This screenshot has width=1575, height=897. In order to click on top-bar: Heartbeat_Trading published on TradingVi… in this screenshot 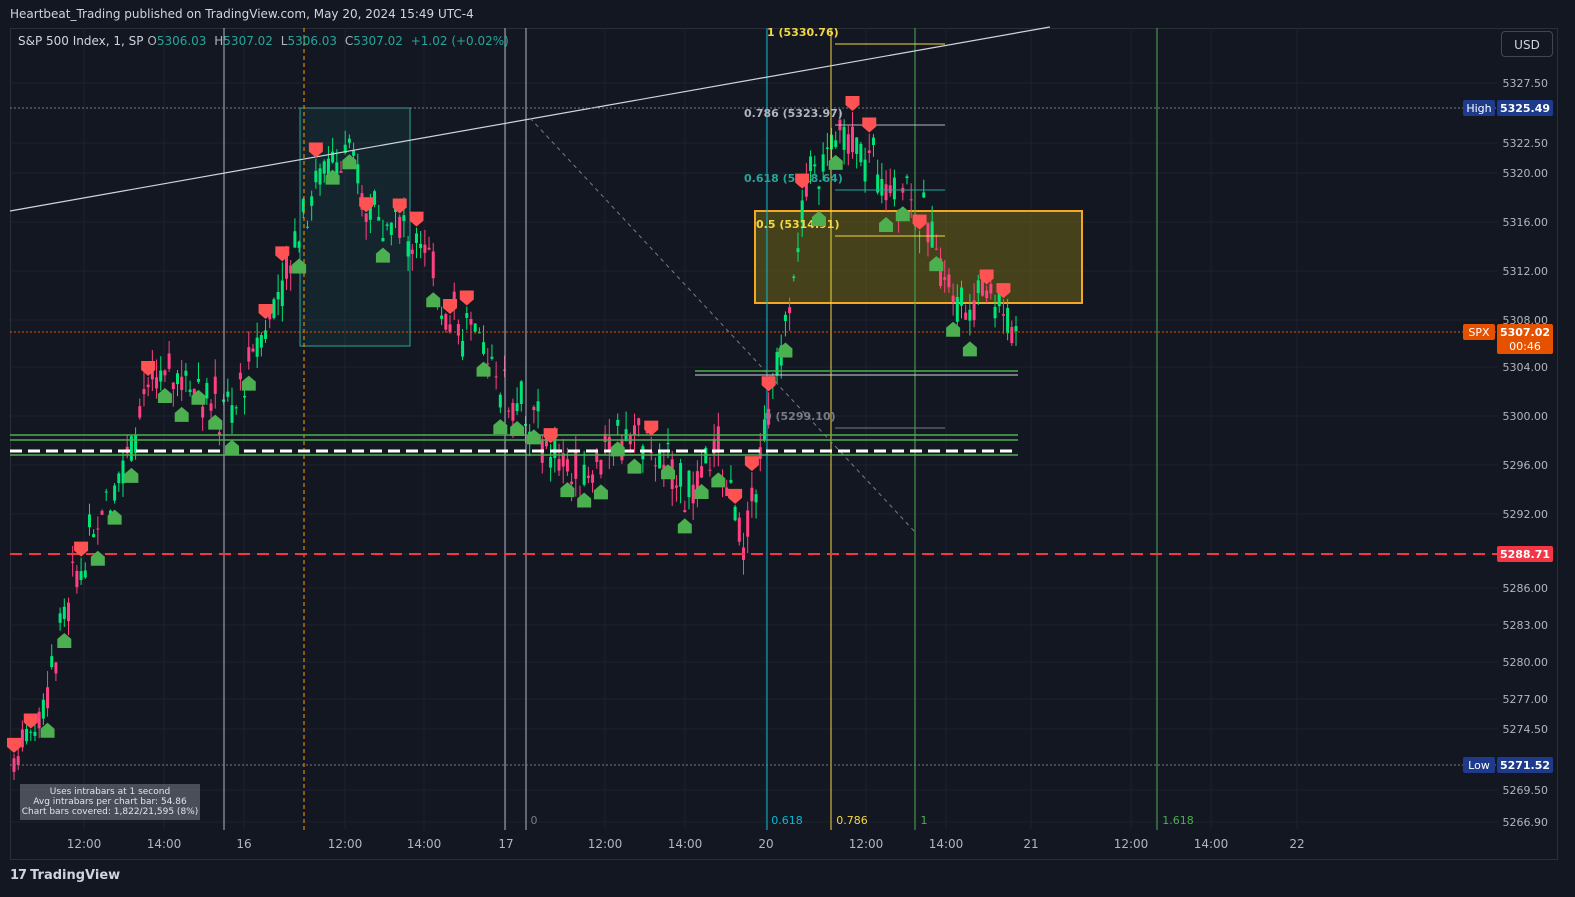, I will do `click(787, 14)`.